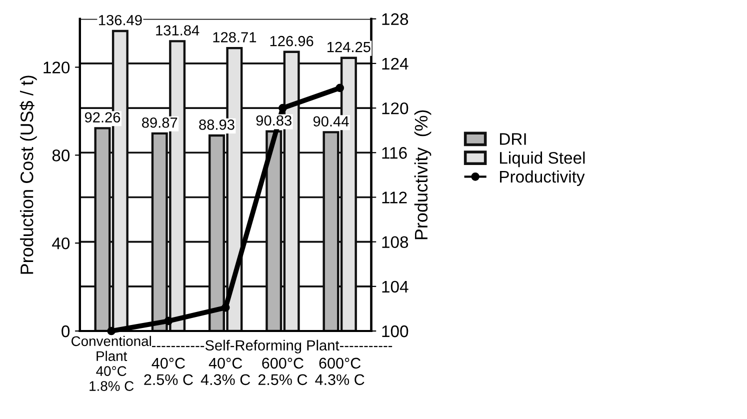 This screenshot has width=747, height=419. Describe the element at coordinates (292, 41) in the screenshot. I see `data-label: 126.96` at that location.